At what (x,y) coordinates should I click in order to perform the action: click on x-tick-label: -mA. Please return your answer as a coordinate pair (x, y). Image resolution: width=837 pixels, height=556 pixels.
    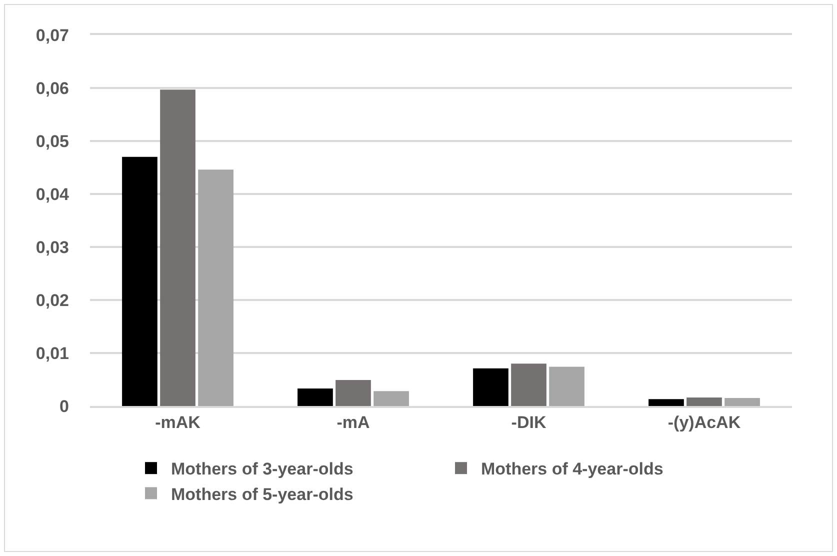
    Looking at the image, I should click on (353, 422).